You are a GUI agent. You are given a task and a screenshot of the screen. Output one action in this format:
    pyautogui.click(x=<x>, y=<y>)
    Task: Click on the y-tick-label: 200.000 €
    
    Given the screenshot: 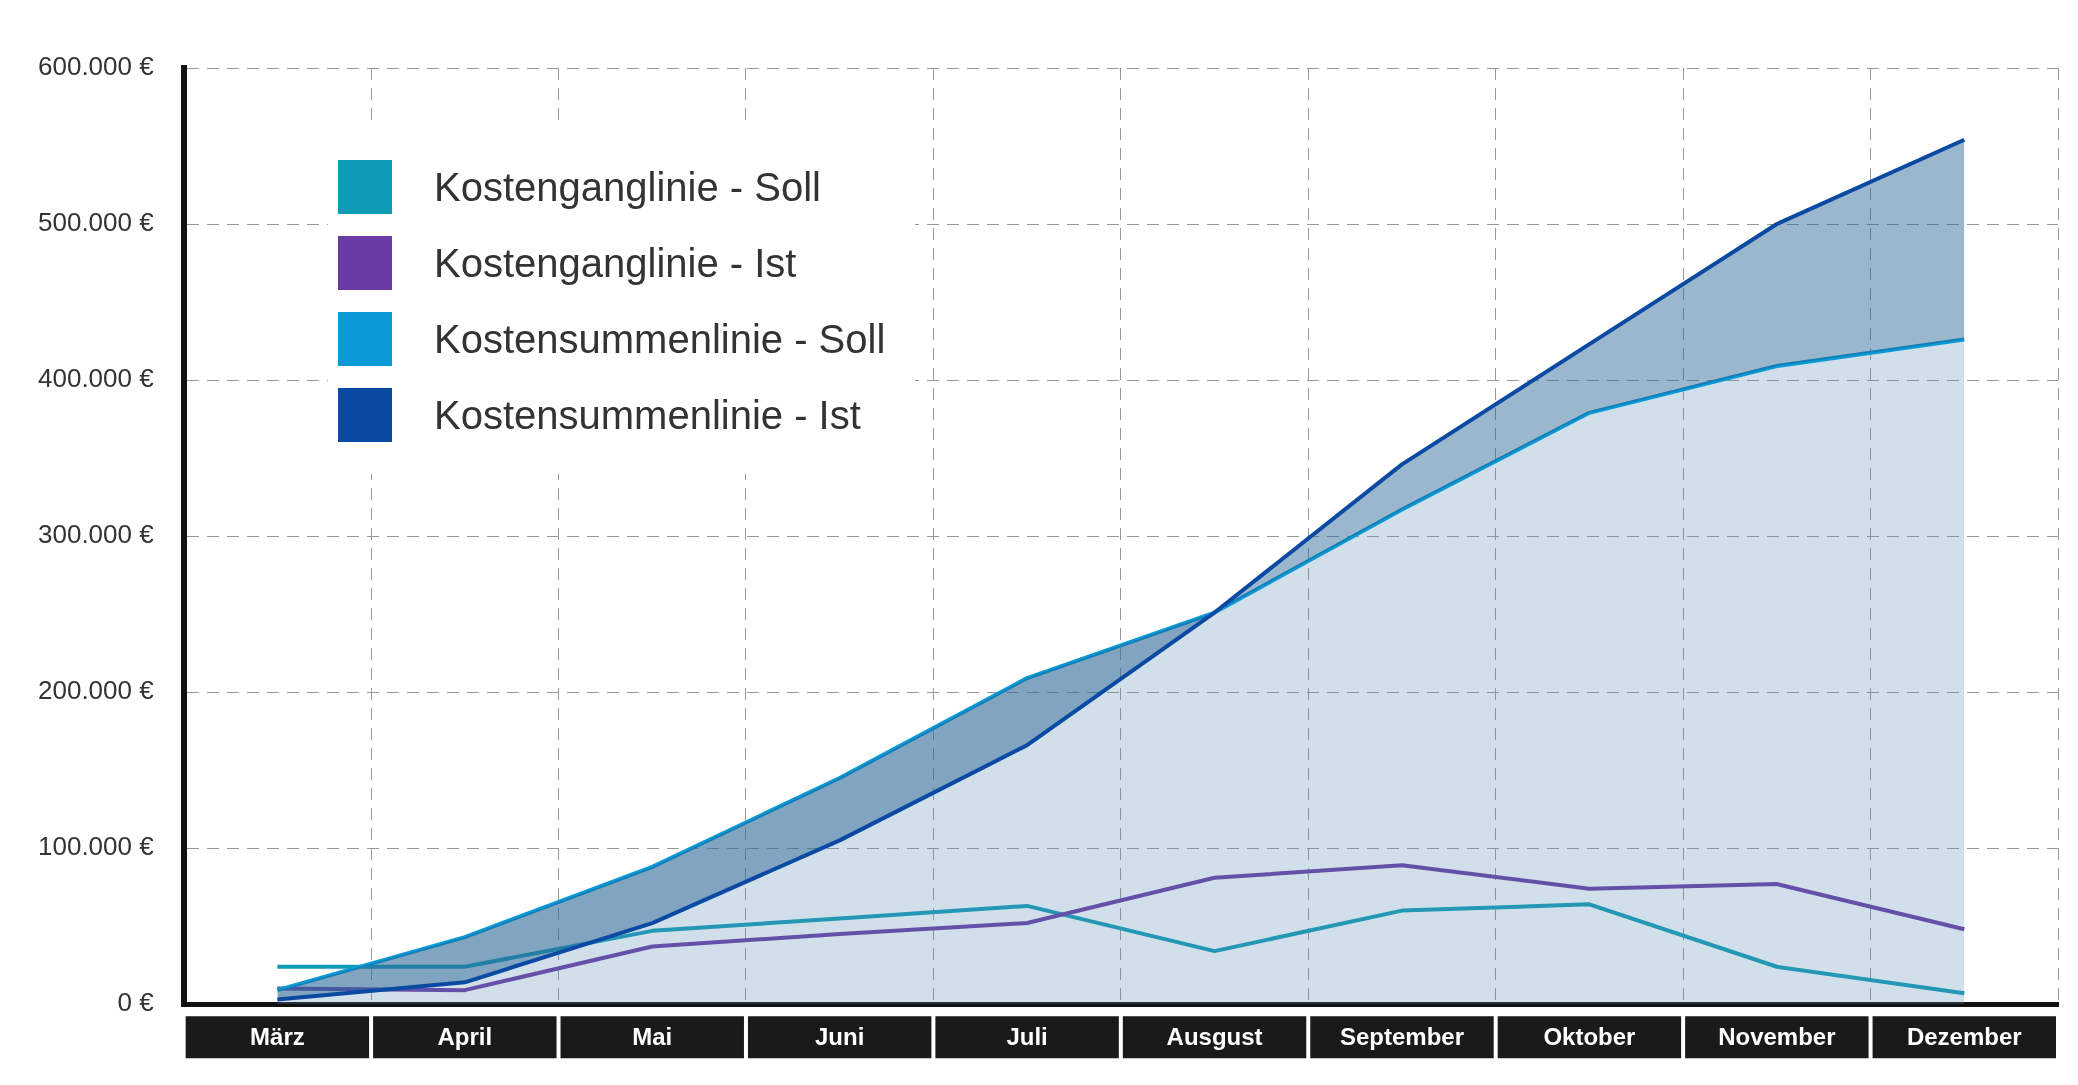 What is the action you would take?
    pyautogui.click(x=96, y=690)
    